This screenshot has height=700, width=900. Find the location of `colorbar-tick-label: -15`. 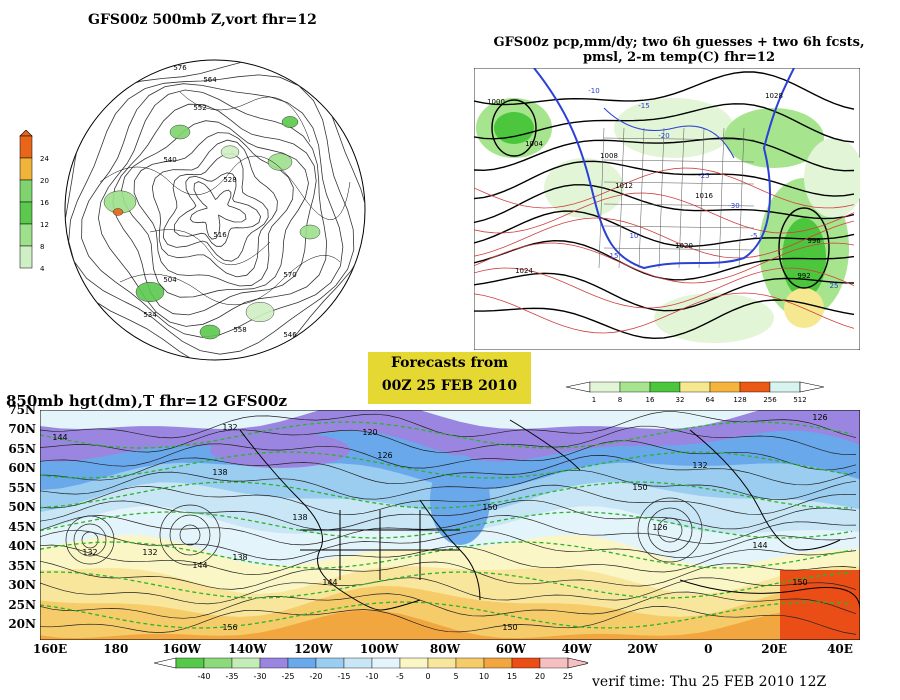

colorbar-tick-label: -15 is located at coordinates (343, 676).